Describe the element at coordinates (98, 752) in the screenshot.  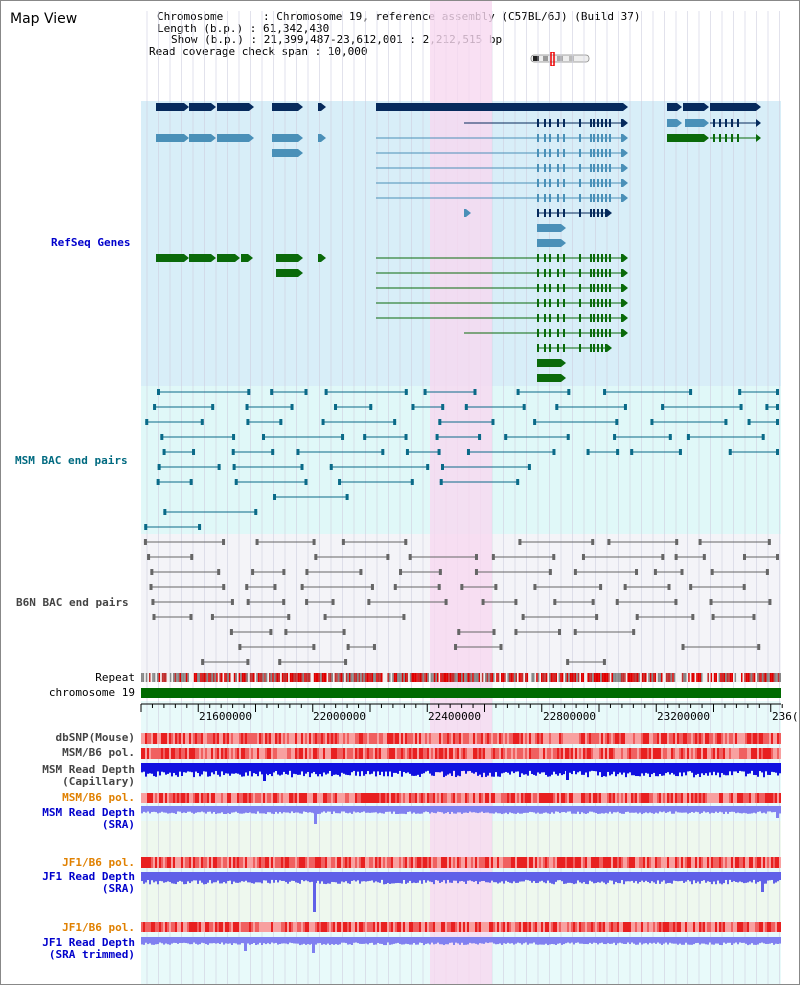
I see `msm-b6-pol-label-1: MSM/B6 pol.` at that location.